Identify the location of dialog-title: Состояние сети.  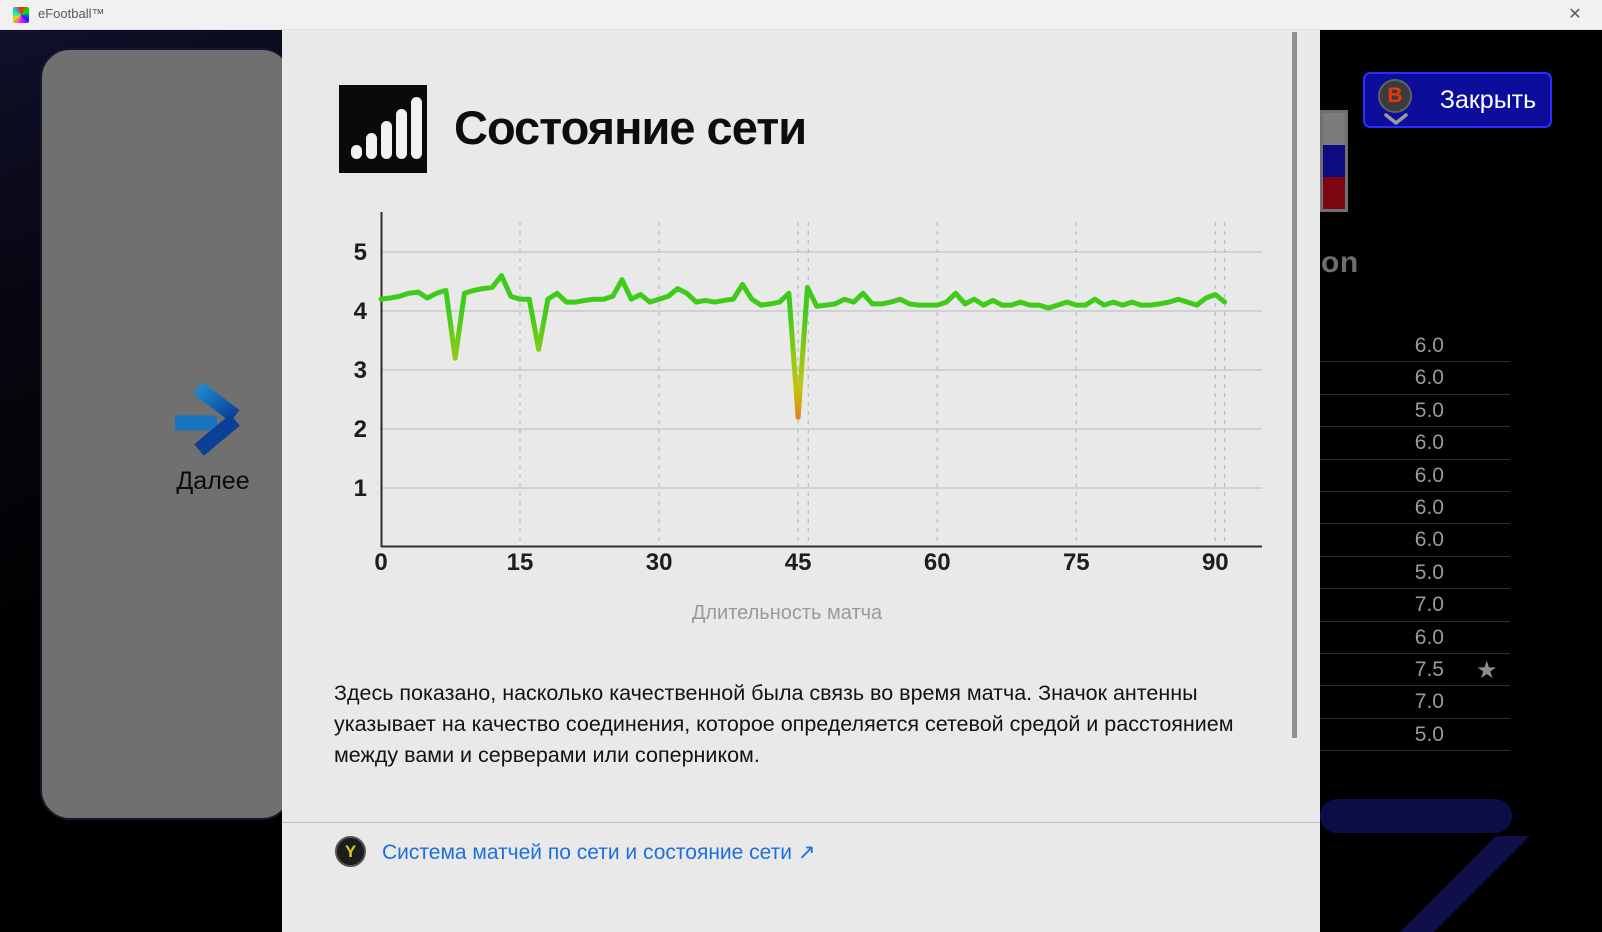
(630, 127).